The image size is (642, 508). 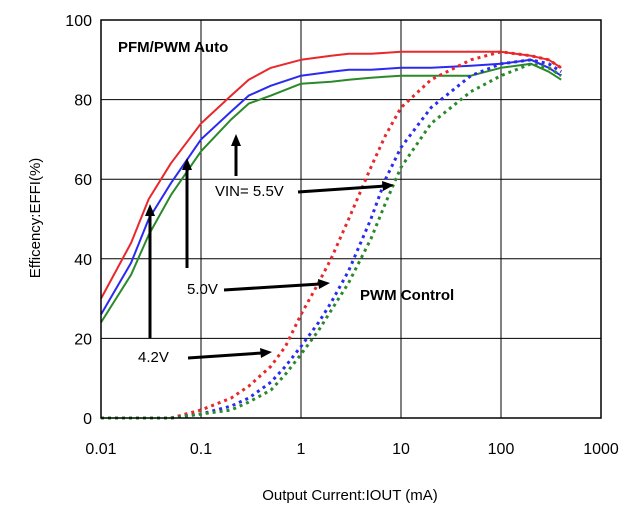 What do you see at coordinates (266, 353) in the screenshot?
I see `arrowhead-42-right` at bounding box center [266, 353].